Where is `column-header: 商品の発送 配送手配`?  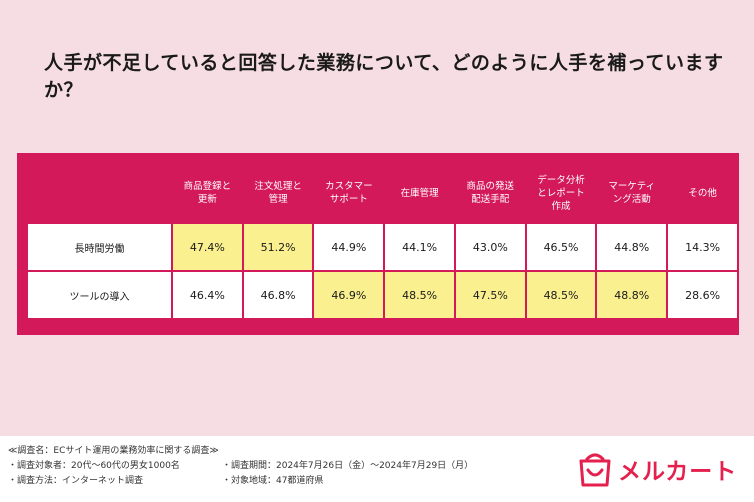 column-header: 商品の発送 配送手配 is located at coordinates (490, 193).